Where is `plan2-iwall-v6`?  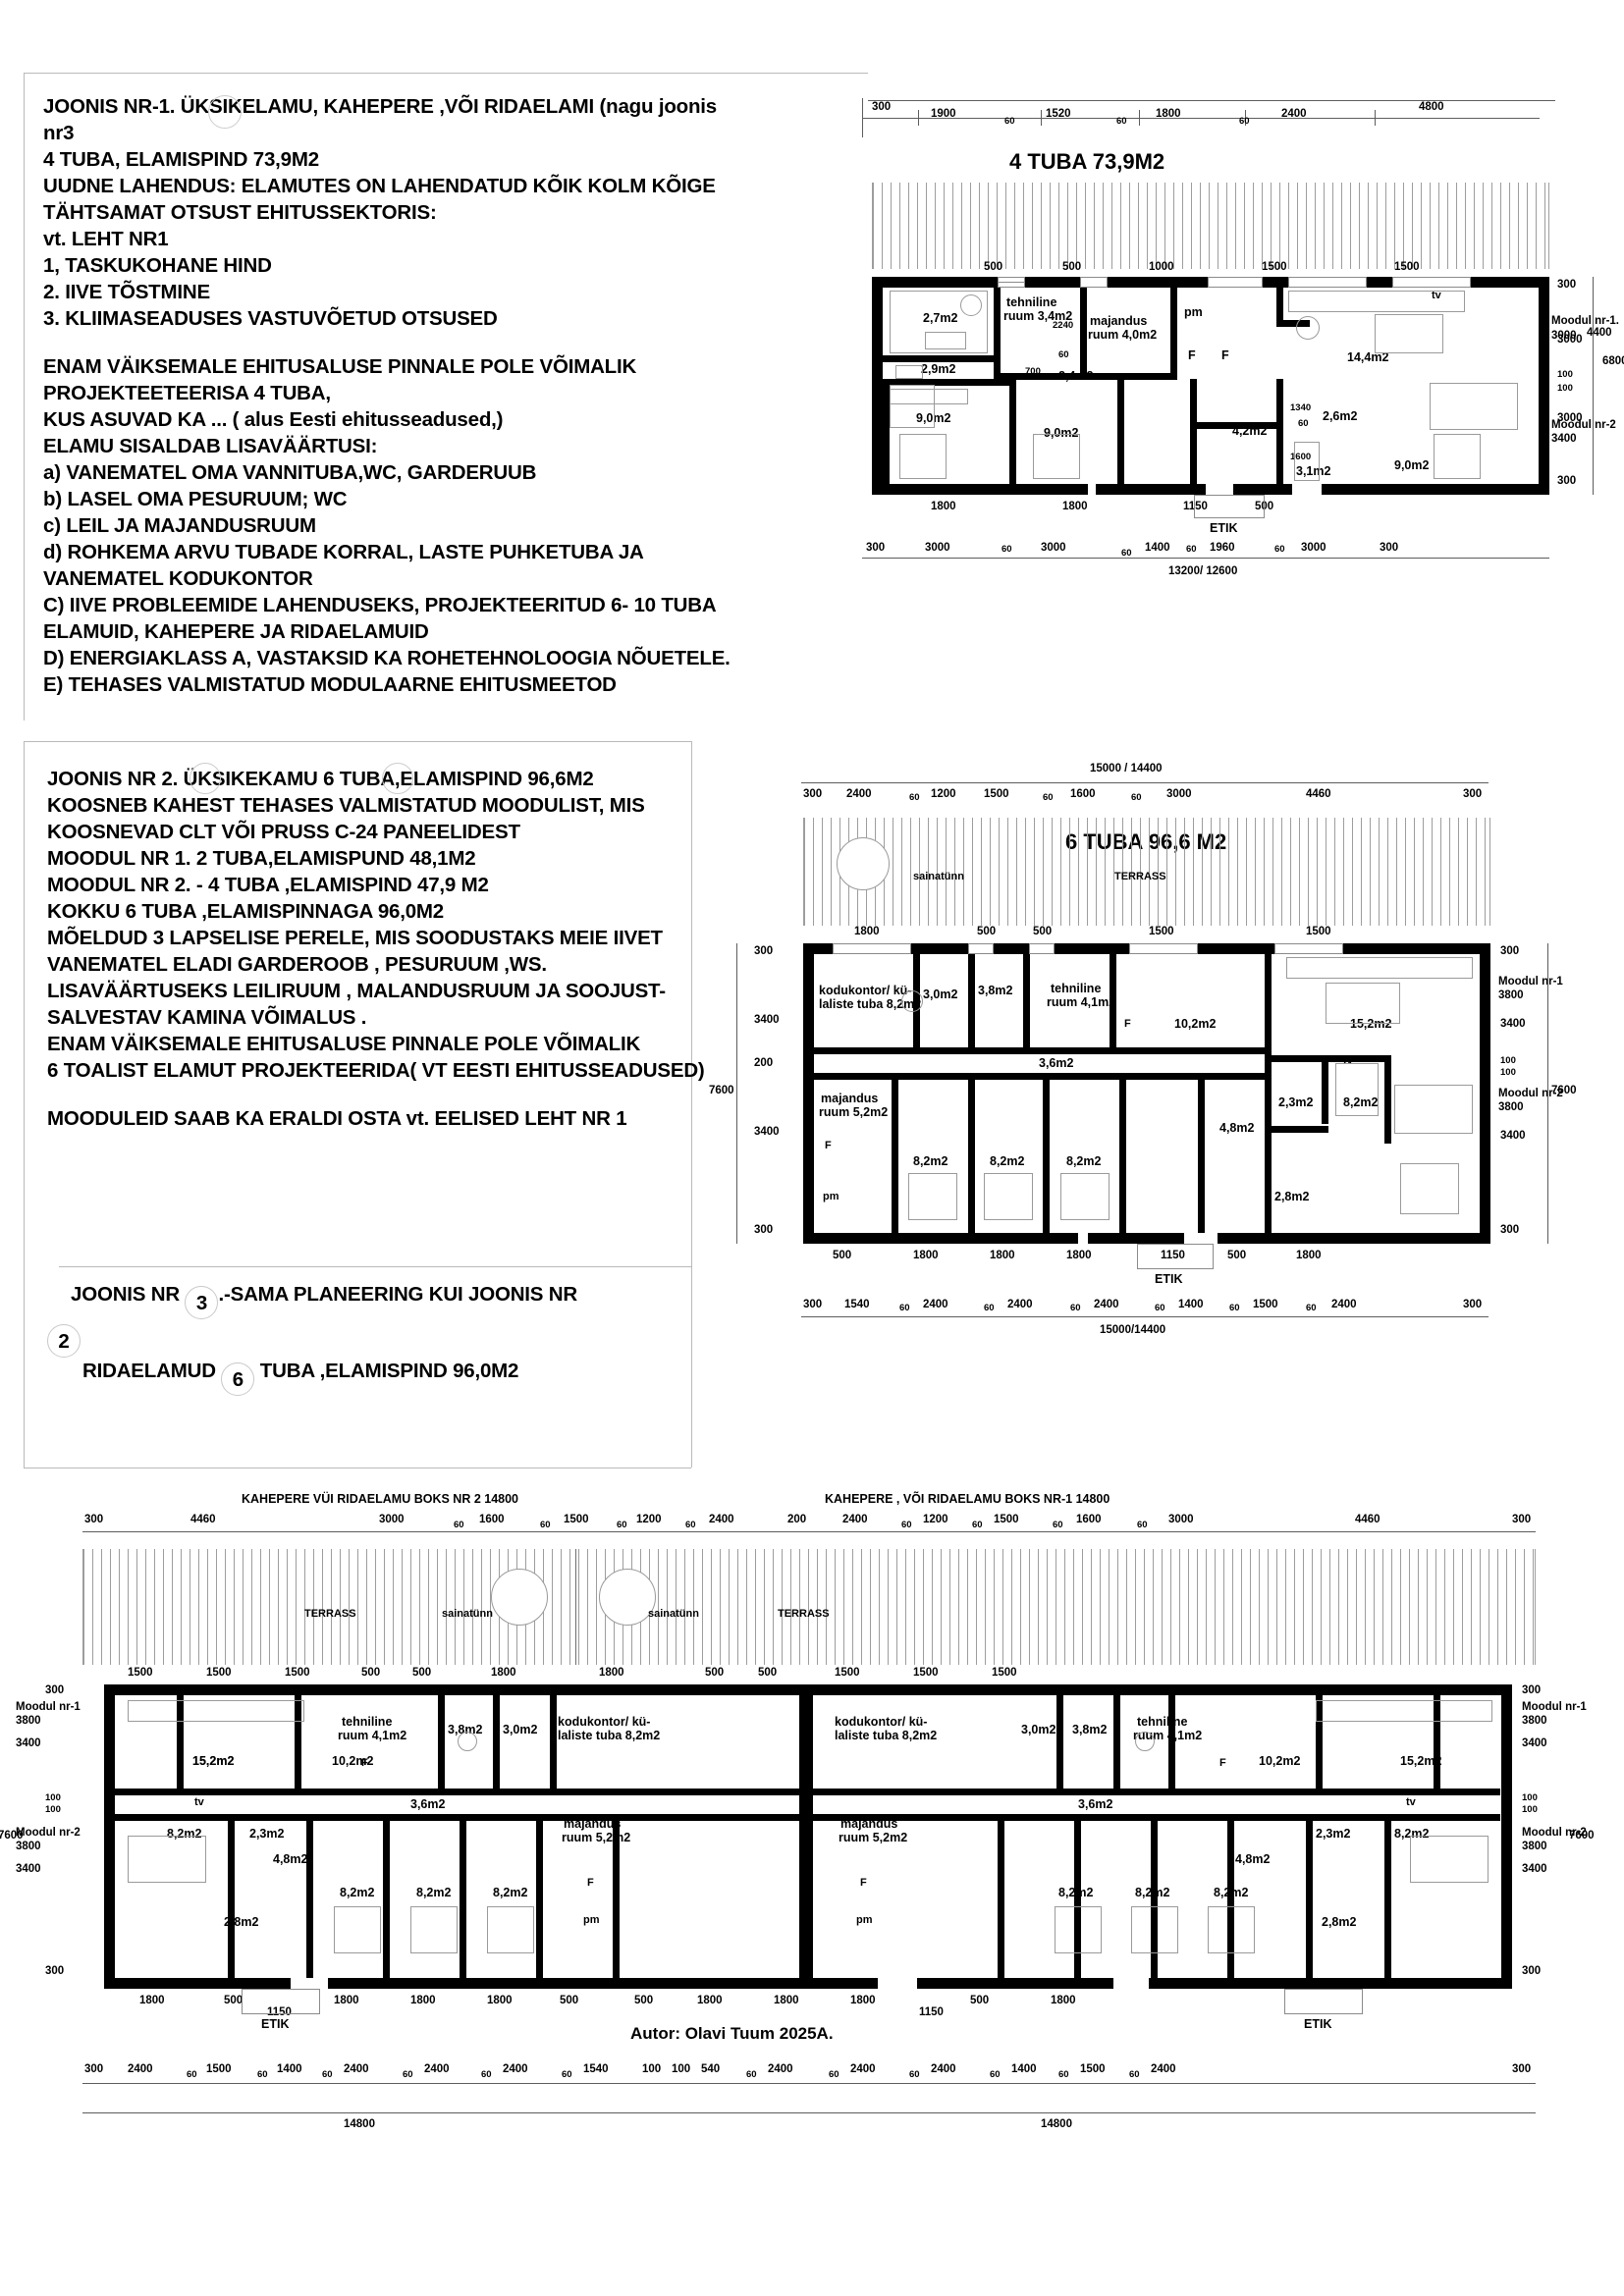
plan2-iwall-v6 is located at coordinates (971, 1153).